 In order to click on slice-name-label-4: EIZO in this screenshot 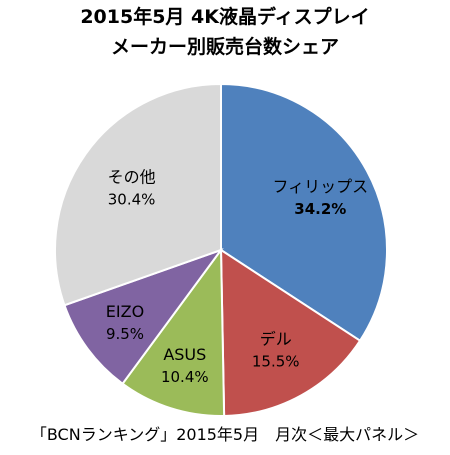, I will do `click(125, 311)`.